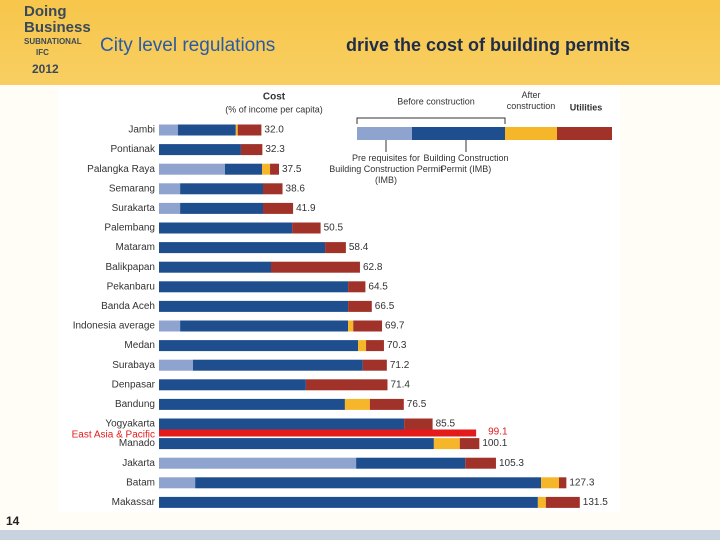 This screenshot has height=540, width=720. What do you see at coordinates (121, 169) in the screenshot?
I see `category-label: Palangka Raya` at bounding box center [121, 169].